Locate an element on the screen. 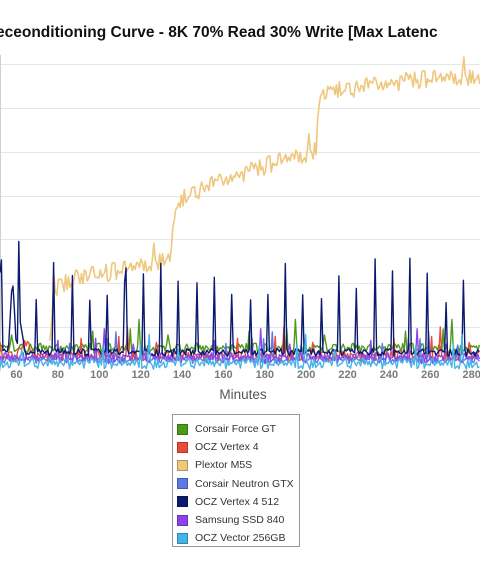  legend-item: Samsung SSD 840 is located at coordinates (238, 520).